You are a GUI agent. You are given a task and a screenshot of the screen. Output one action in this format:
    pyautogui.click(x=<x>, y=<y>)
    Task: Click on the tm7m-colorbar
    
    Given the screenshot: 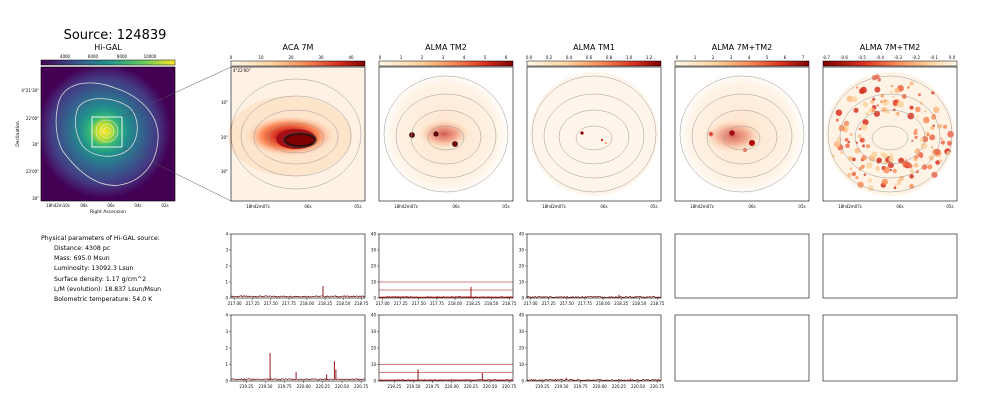 What is the action you would take?
    pyautogui.click(x=742, y=63)
    